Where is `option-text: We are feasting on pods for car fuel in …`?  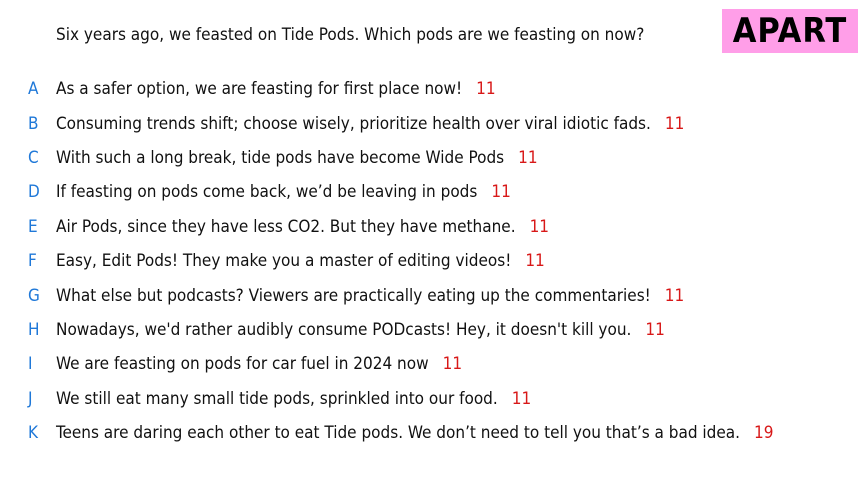
option-text: We are feasting on pods for car fuel in … is located at coordinates (242, 364).